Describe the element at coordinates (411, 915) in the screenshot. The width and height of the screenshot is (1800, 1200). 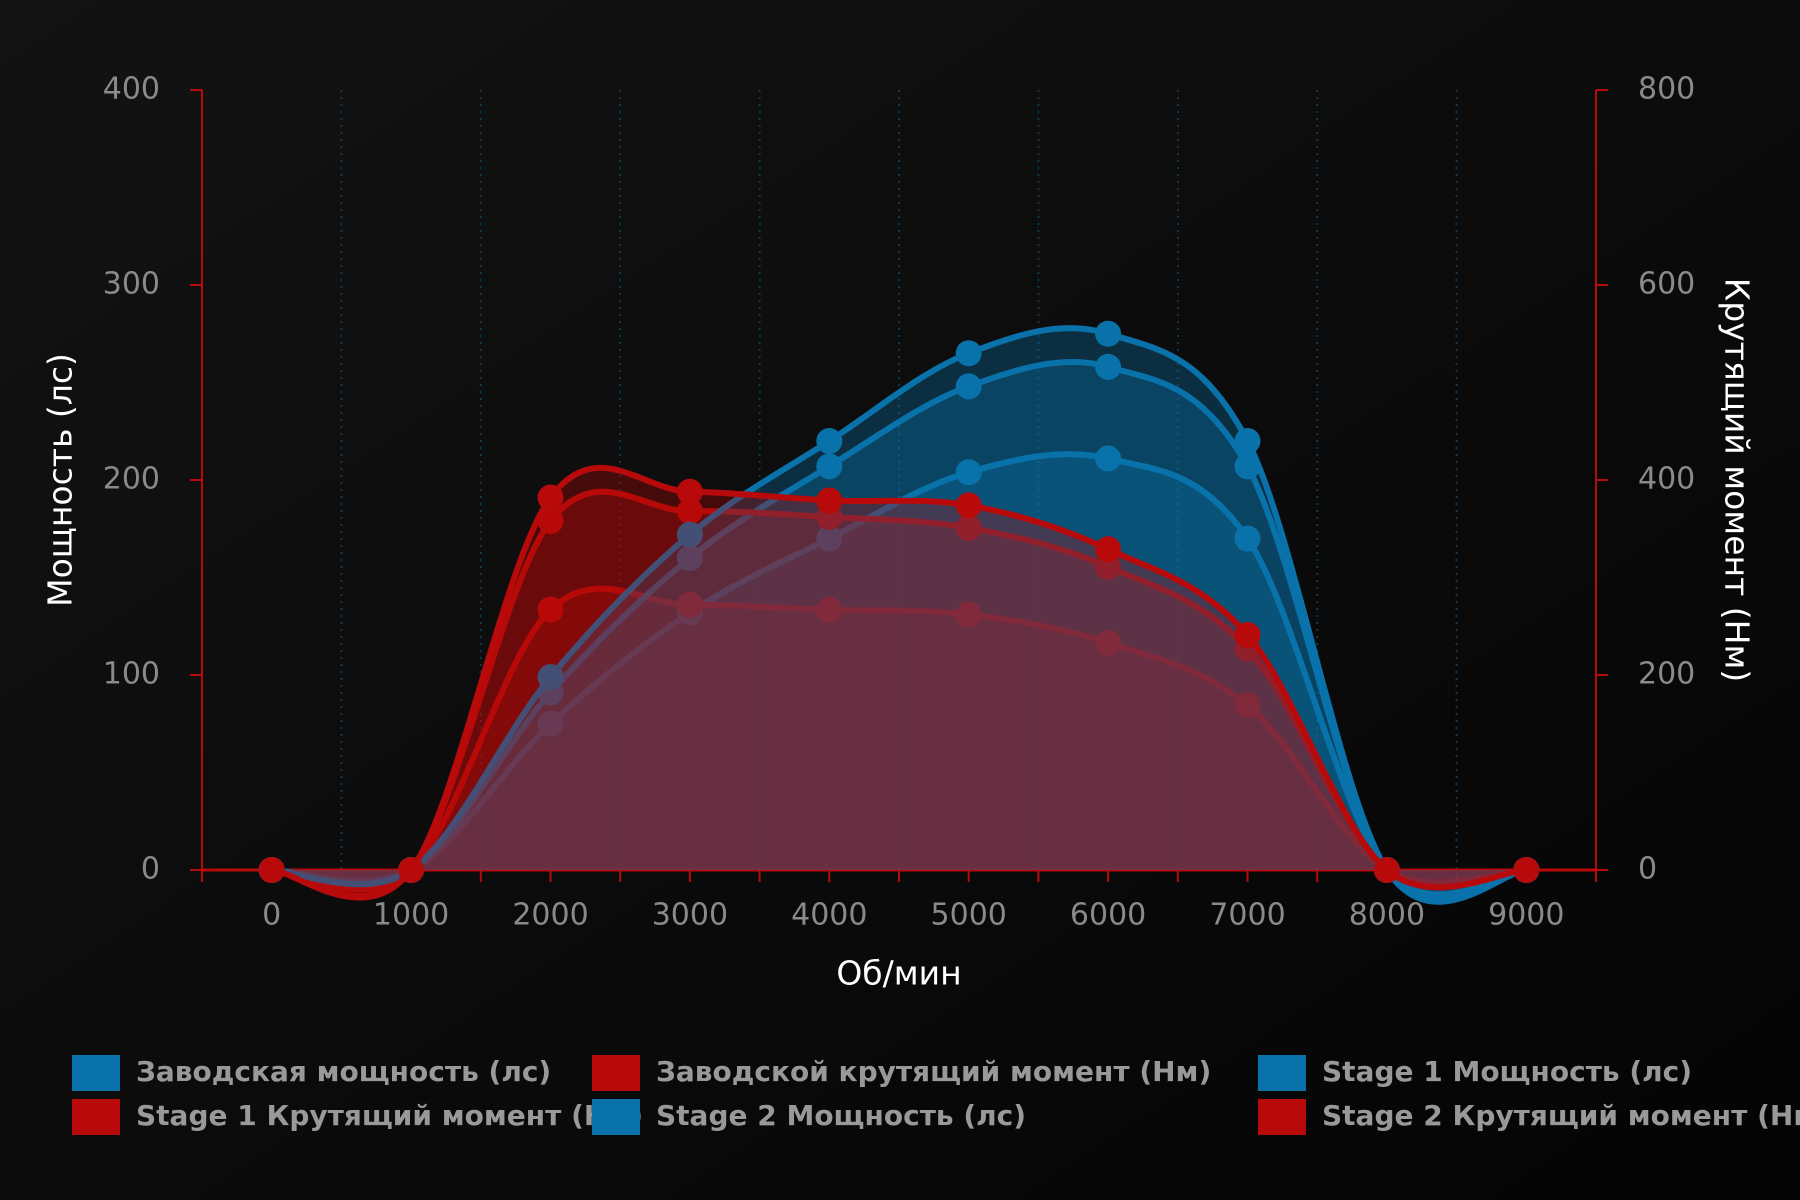
I see `x-tick-label: 1000` at that location.